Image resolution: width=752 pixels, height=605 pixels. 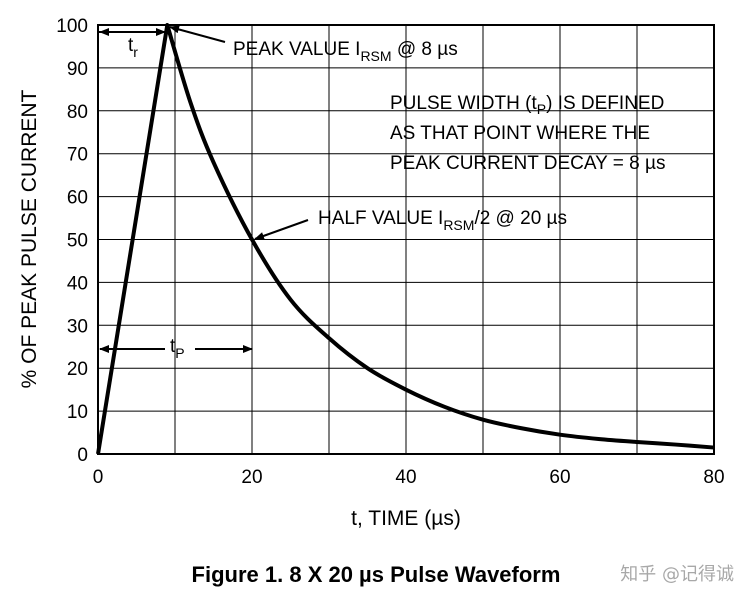 What do you see at coordinates (527, 105) in the screenshot?
I see `note-line-1: PULSE WIDTH (tP) IS DEFINED` at bounding box center [527, 105].